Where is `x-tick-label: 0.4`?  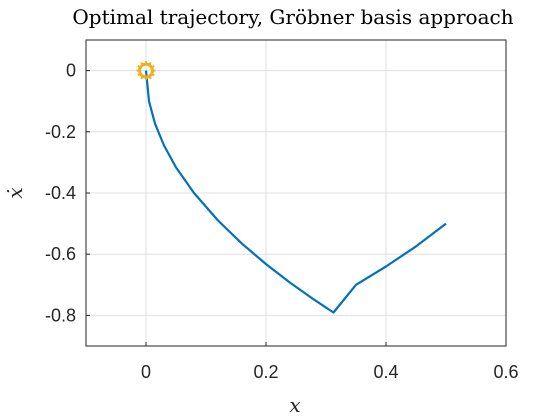 x-tick-label: 0.4 is located at coordinates (385, 372).